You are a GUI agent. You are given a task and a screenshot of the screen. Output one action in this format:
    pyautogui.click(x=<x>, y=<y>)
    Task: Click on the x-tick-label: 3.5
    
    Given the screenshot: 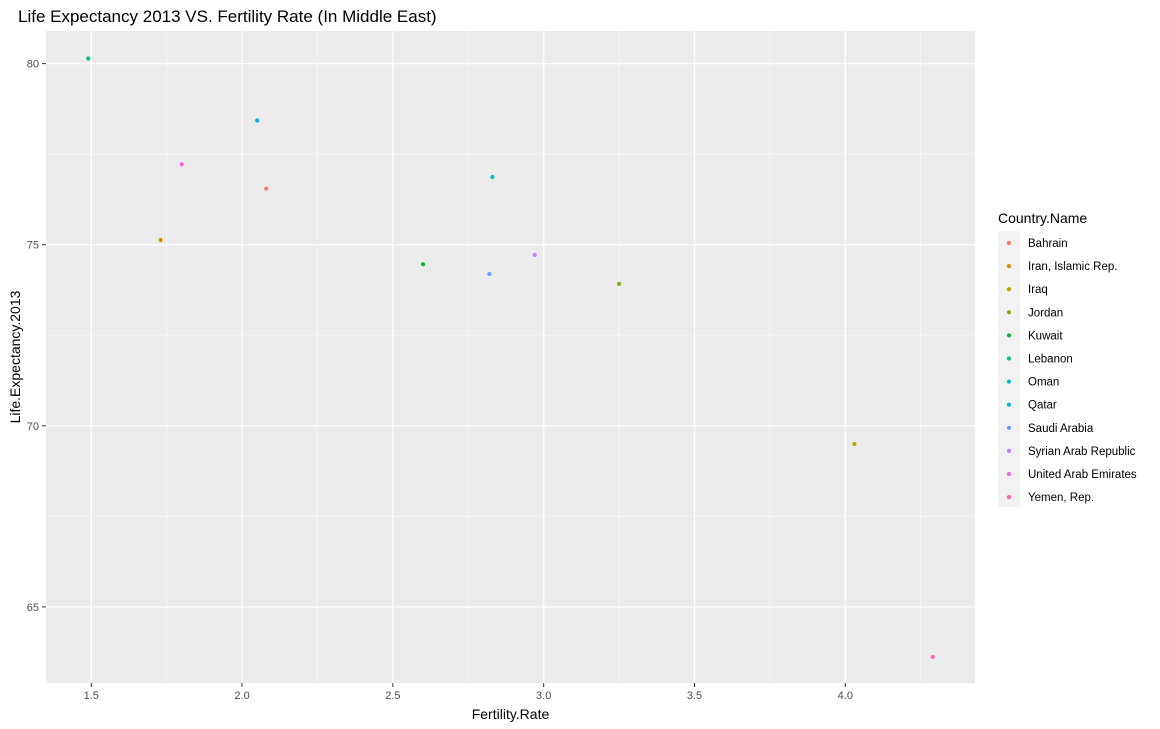 What is the action you would take?
    pyautogui.click(x=694, y=696)
    